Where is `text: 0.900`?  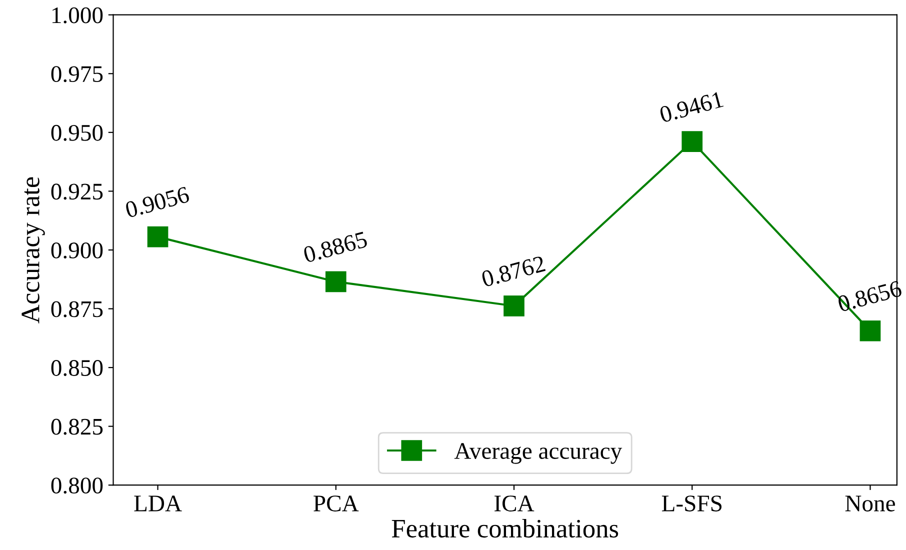 text: 0.900 is located at coordinates (77, 250).